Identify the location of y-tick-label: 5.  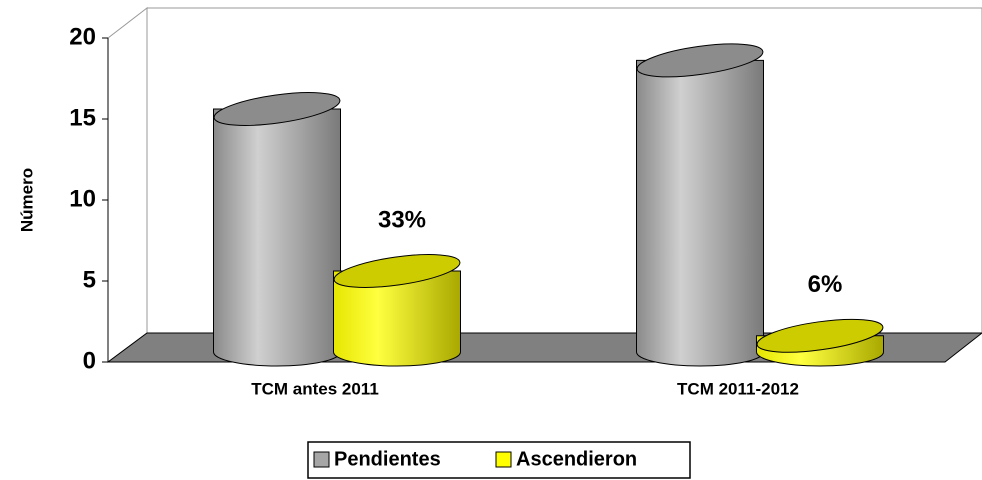
(89, 279).